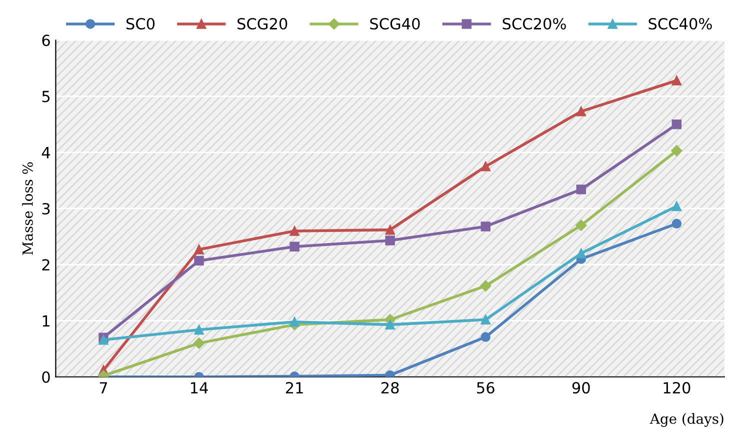 Image resolution: width=743 pixels, height=446 pixels. I want to click on y-tick-label: 5, so click(46, 96).